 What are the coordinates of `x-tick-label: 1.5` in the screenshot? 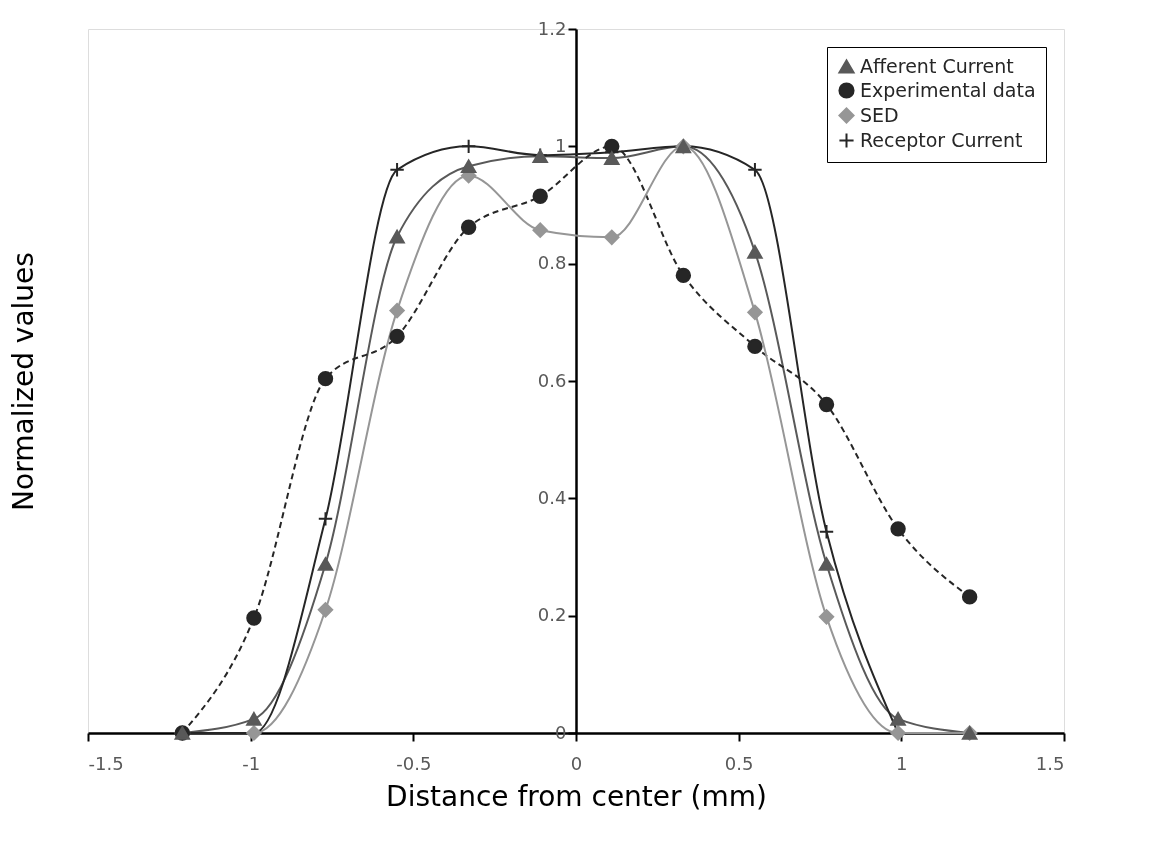 It's located at (1050, 763).